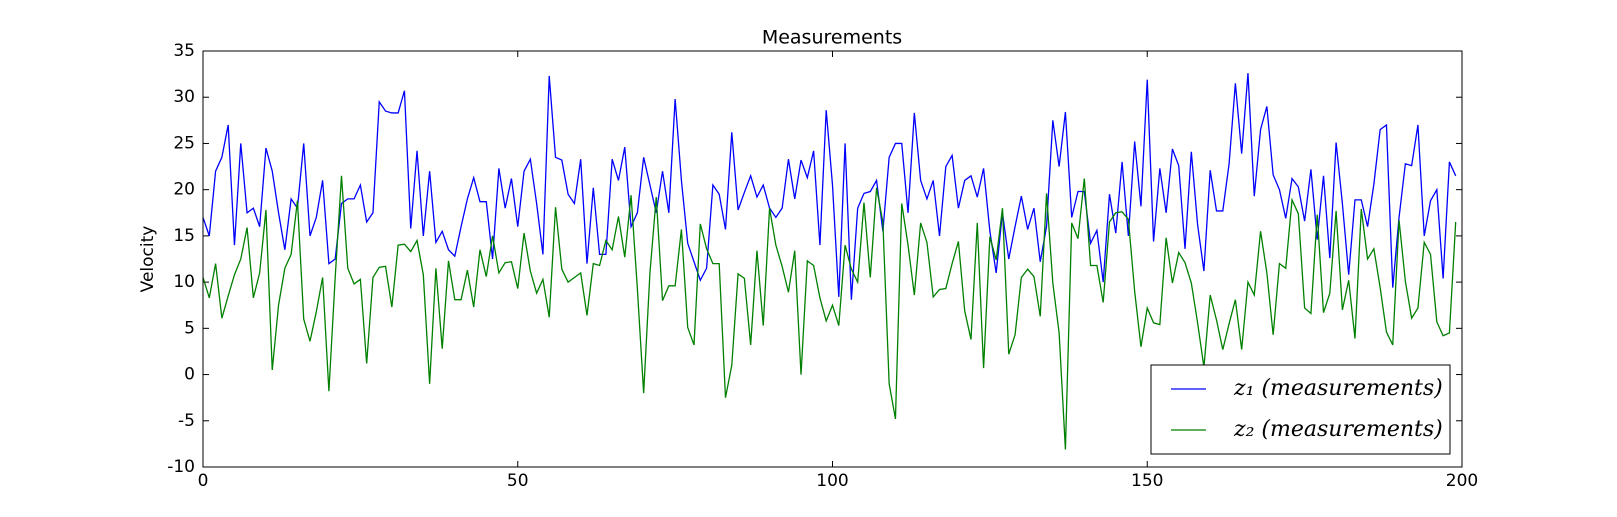 The width and height of the screenshot is (1617, 517). I want to click on y-axis-label: Velocity, so click(148, 259).